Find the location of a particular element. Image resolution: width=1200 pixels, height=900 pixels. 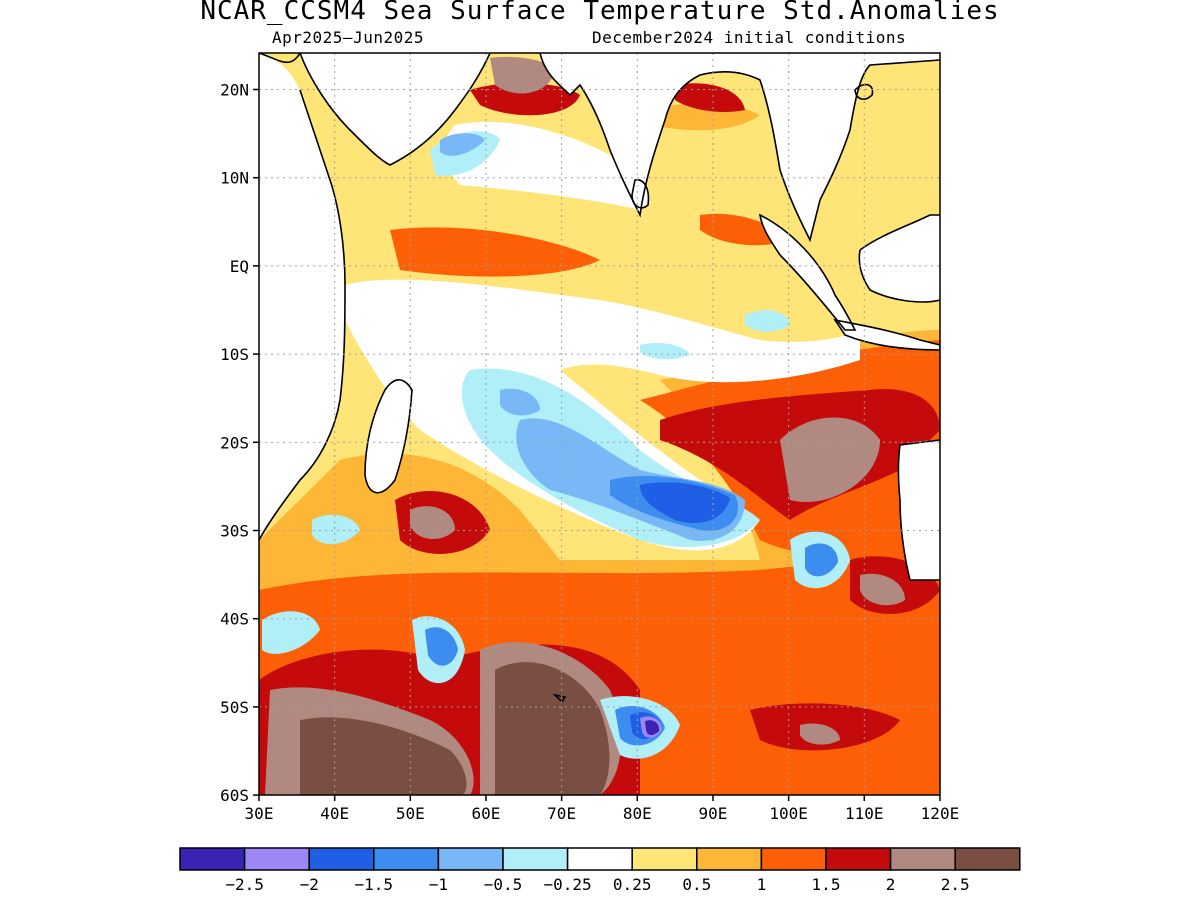

coast-sri-lanka is located at coordinates (640, 194).